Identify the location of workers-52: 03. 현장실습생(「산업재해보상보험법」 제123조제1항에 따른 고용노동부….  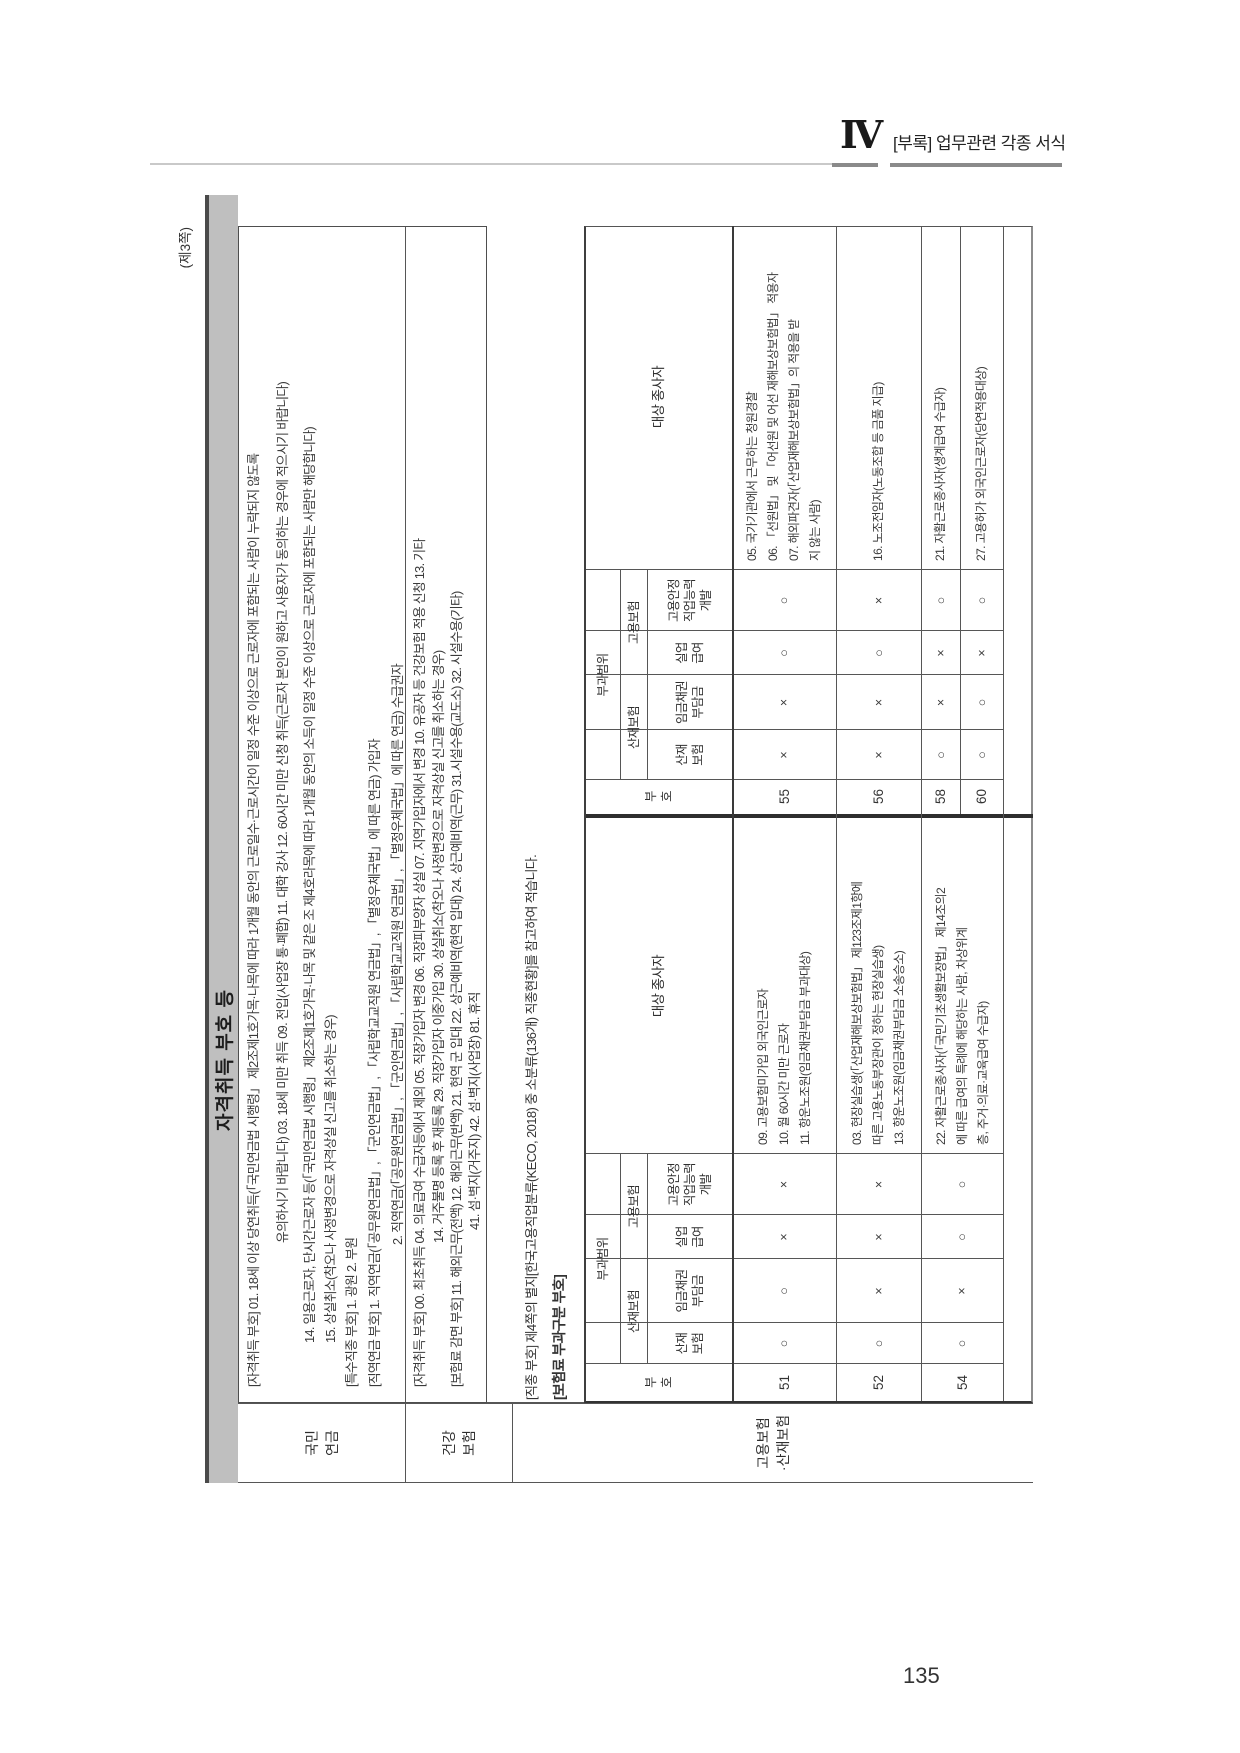
(878, 986).